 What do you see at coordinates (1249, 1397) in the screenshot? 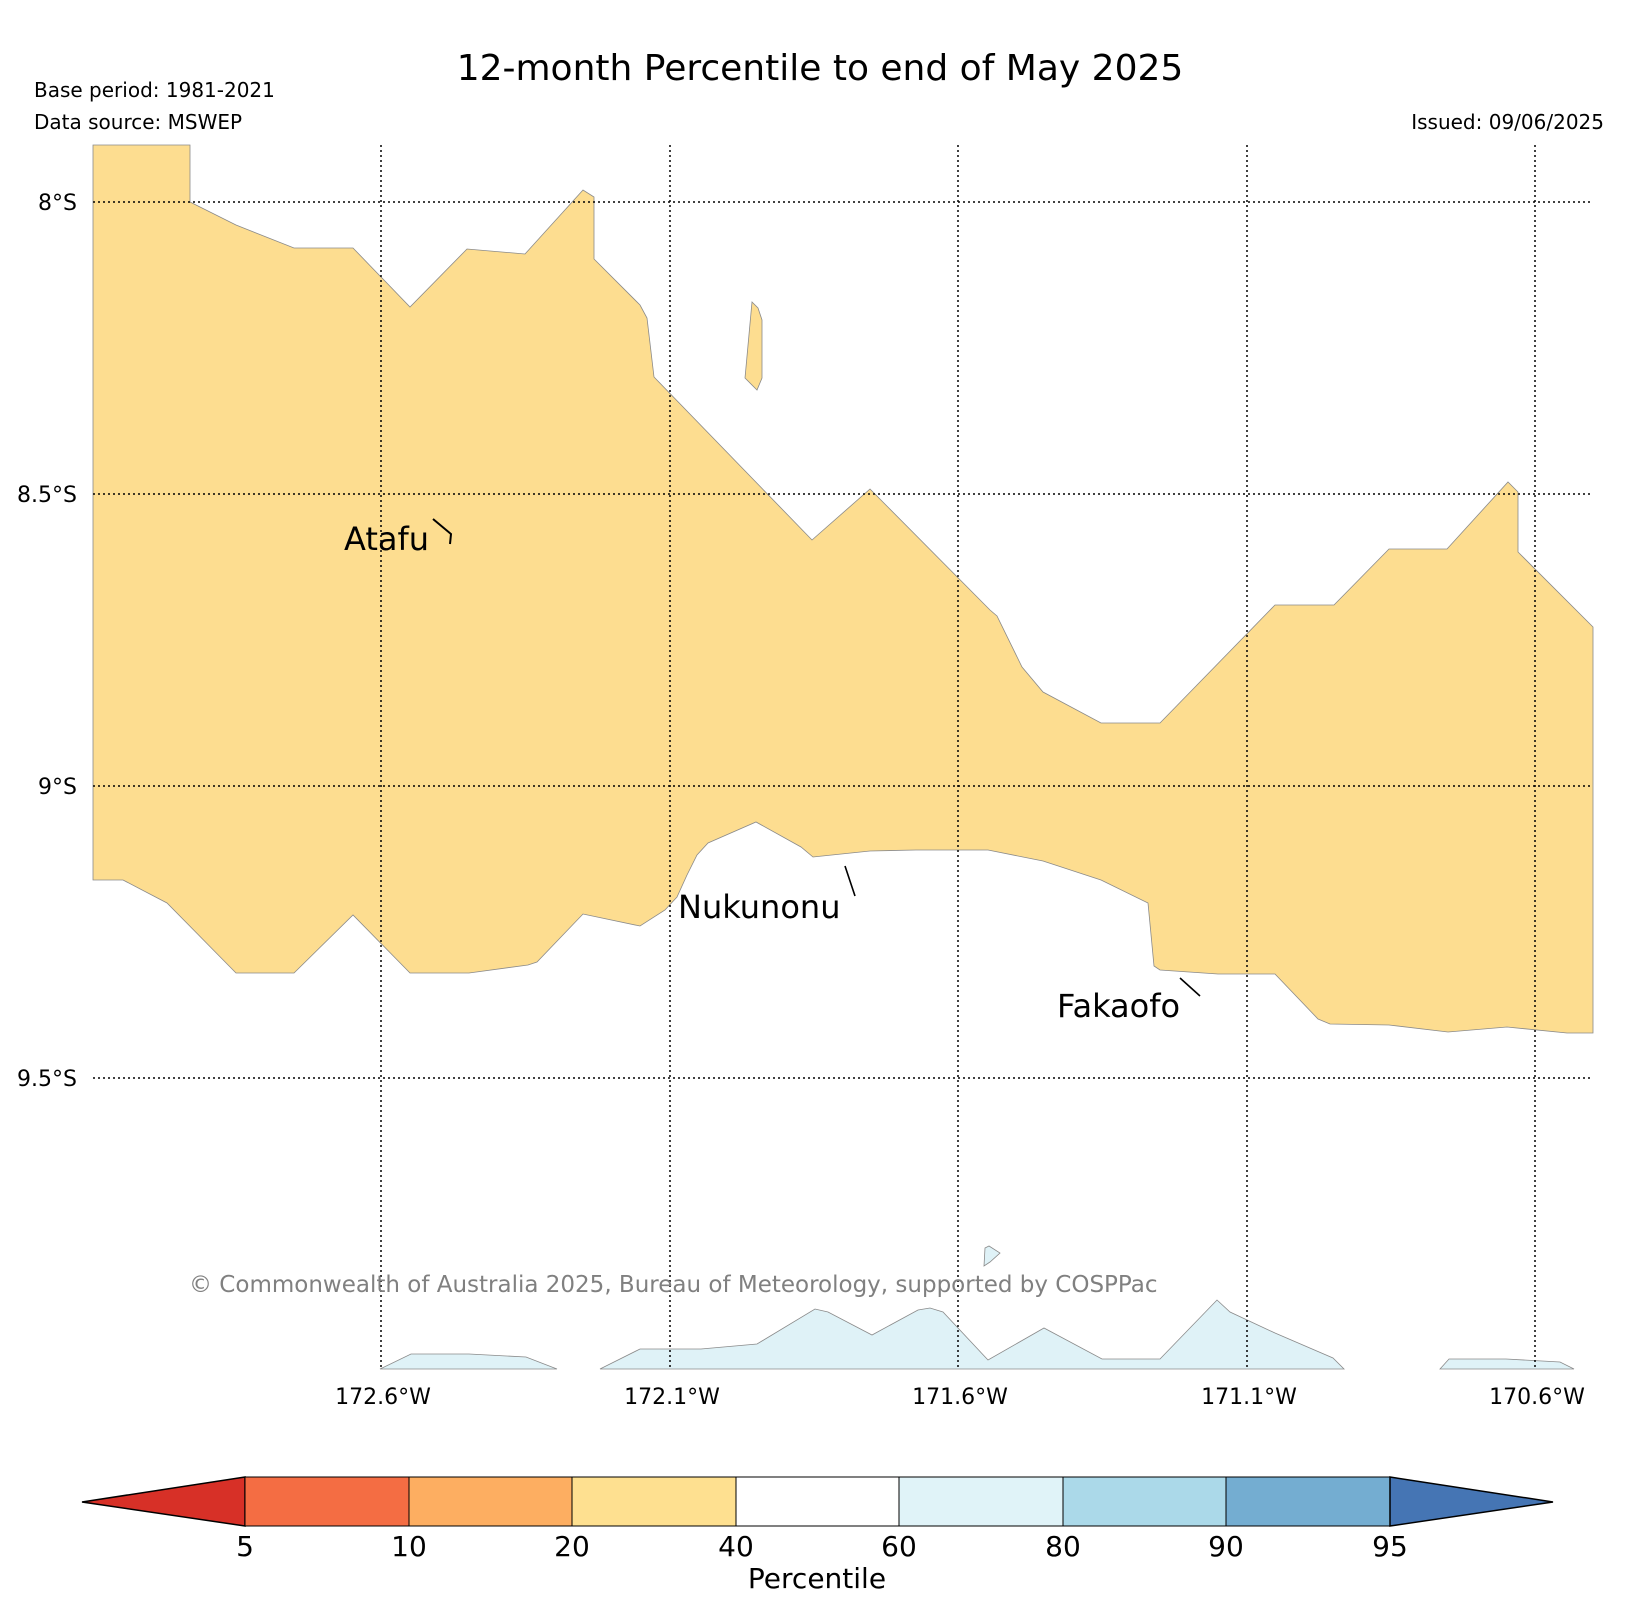
I see `longitude-label: 171.1°W` at bounding box center [1249, 1397].